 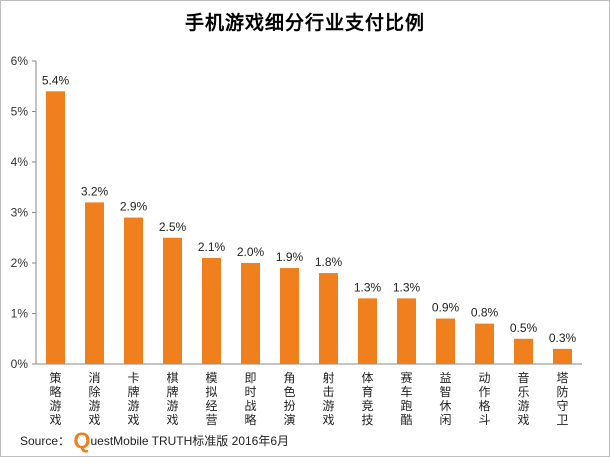 What do you see at coordinates (20, 61) in the screenshot?
I see `y-tick-label: 6%` at bounding box center [20, 61].